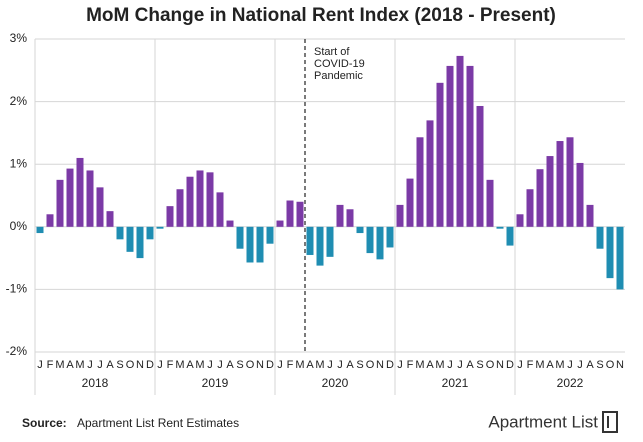  Describe the element at coordinates (17, 351) in the screenshot. I see `y-tick-label: -2%` at that location.